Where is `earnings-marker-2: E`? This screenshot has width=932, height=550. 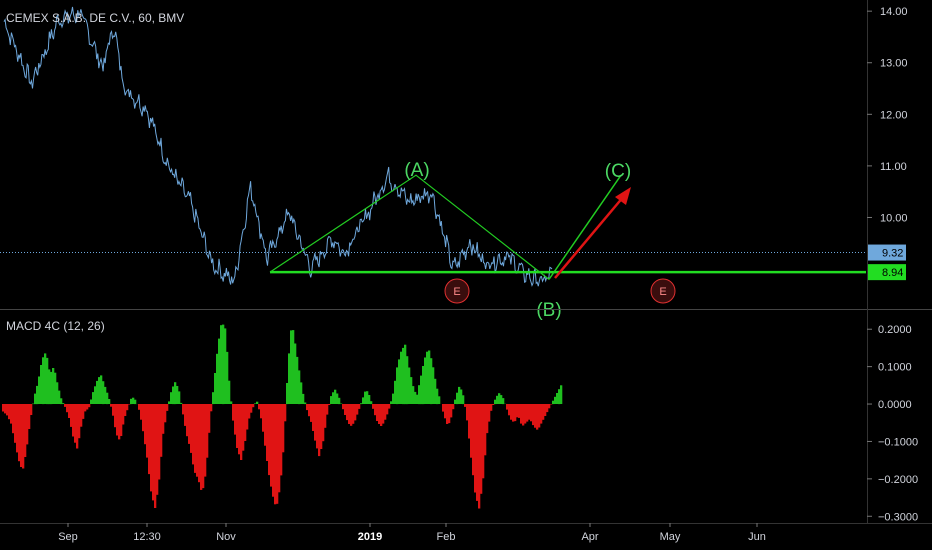
earnings-marker-2: E is located at coordinates (663, 291).